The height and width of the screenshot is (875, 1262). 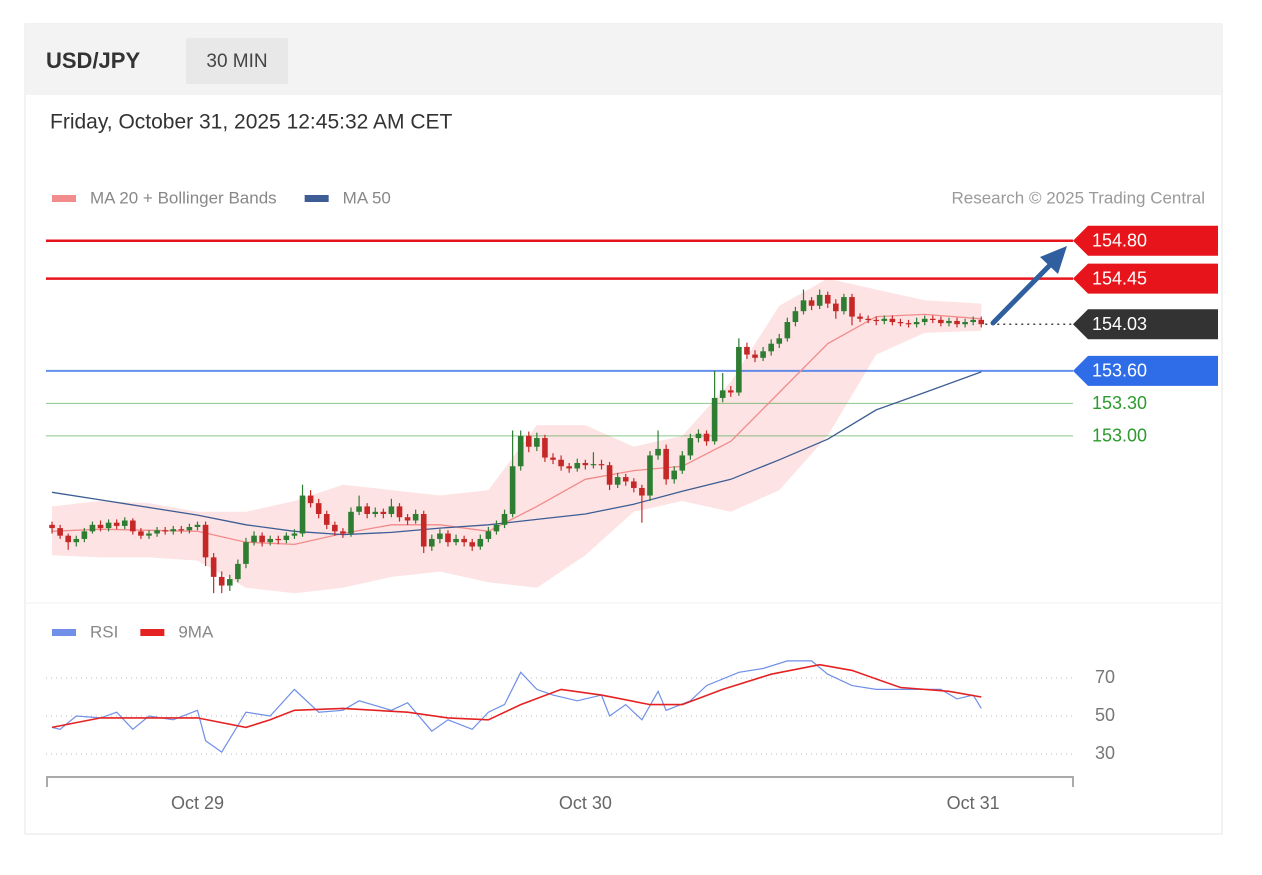 What do you see at coordinates (367, 197) in the screenshot?
I see `legend-label: MA 50` at bounding box center [367, 197].